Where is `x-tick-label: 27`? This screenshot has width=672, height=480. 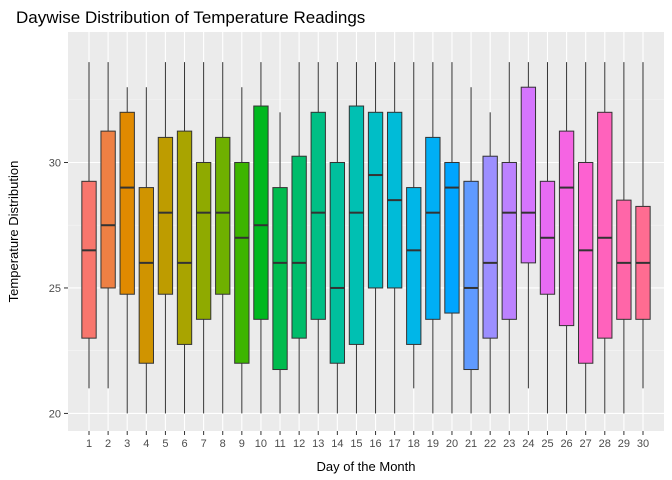
x-tick-label: 27 is located at coordinates (586, 444).